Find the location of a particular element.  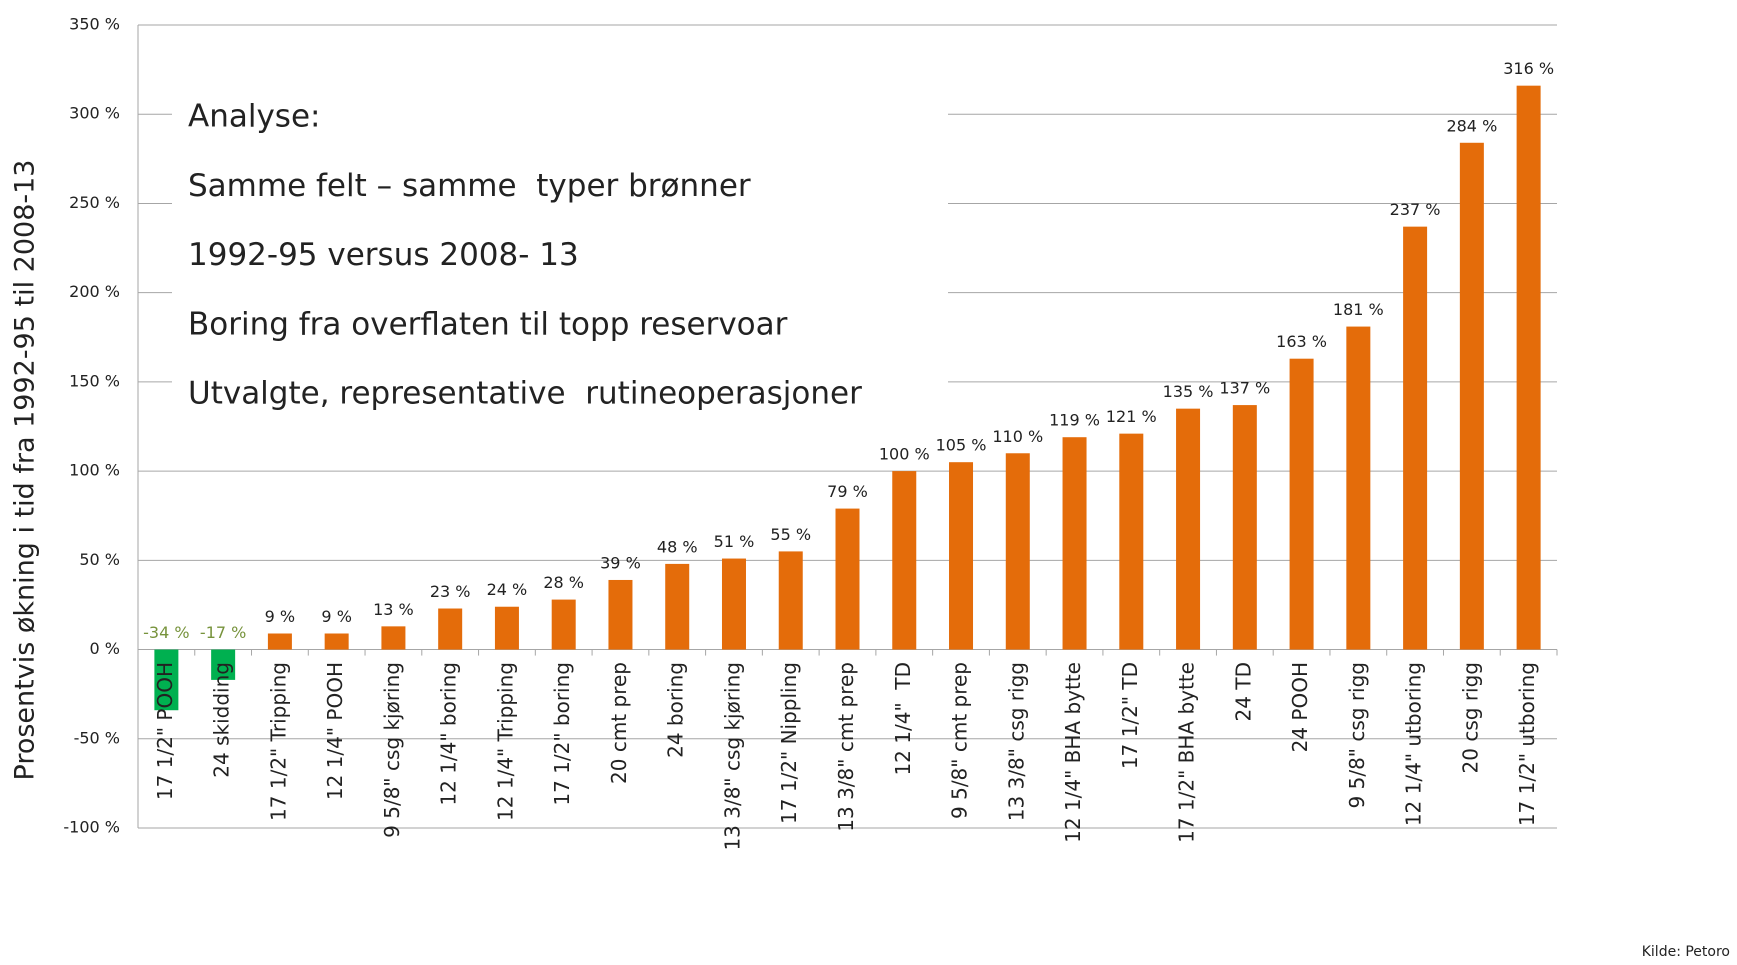

x-tick-label: 12 1/4" utboring is located at coordinates (1414, 744).